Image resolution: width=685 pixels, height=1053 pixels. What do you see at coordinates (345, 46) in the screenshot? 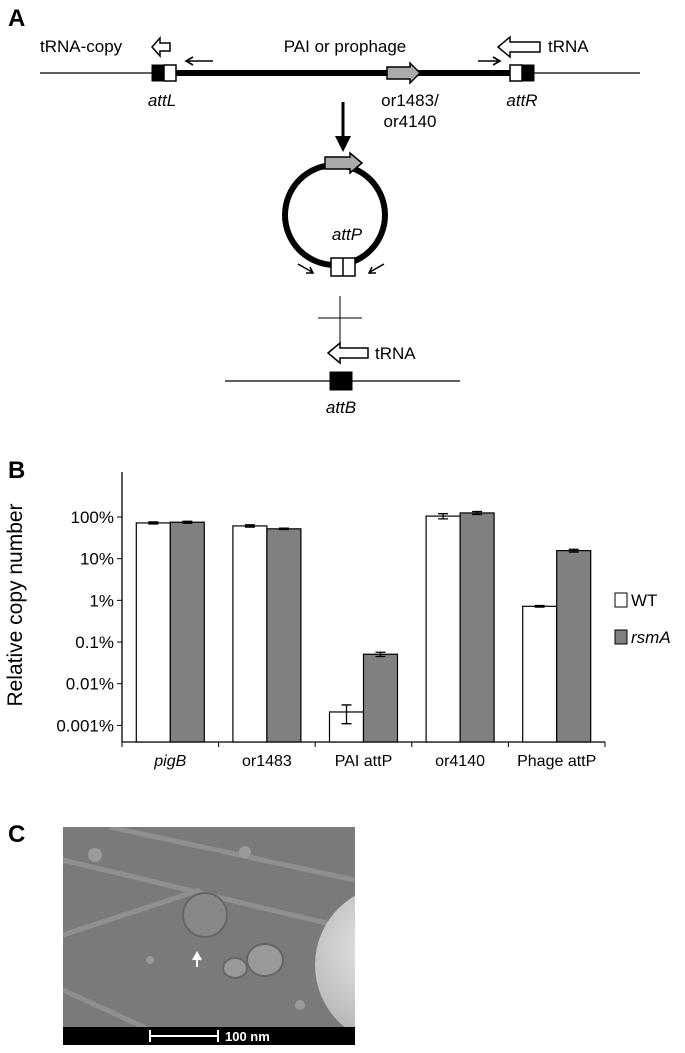
I see `element-title: PAI or prophage` at bounding box center [345, 46].